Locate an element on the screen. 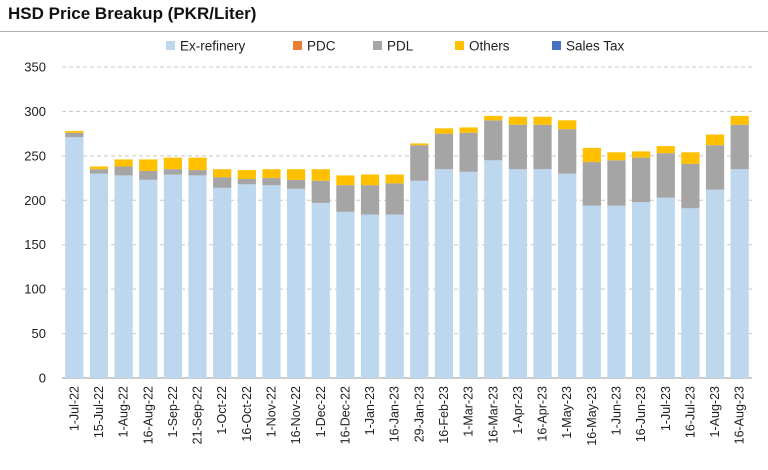 The height and width of the screenshot is (470, 768). x-tick-label: 1-Jan-23 is located at coordinates (370, 410).